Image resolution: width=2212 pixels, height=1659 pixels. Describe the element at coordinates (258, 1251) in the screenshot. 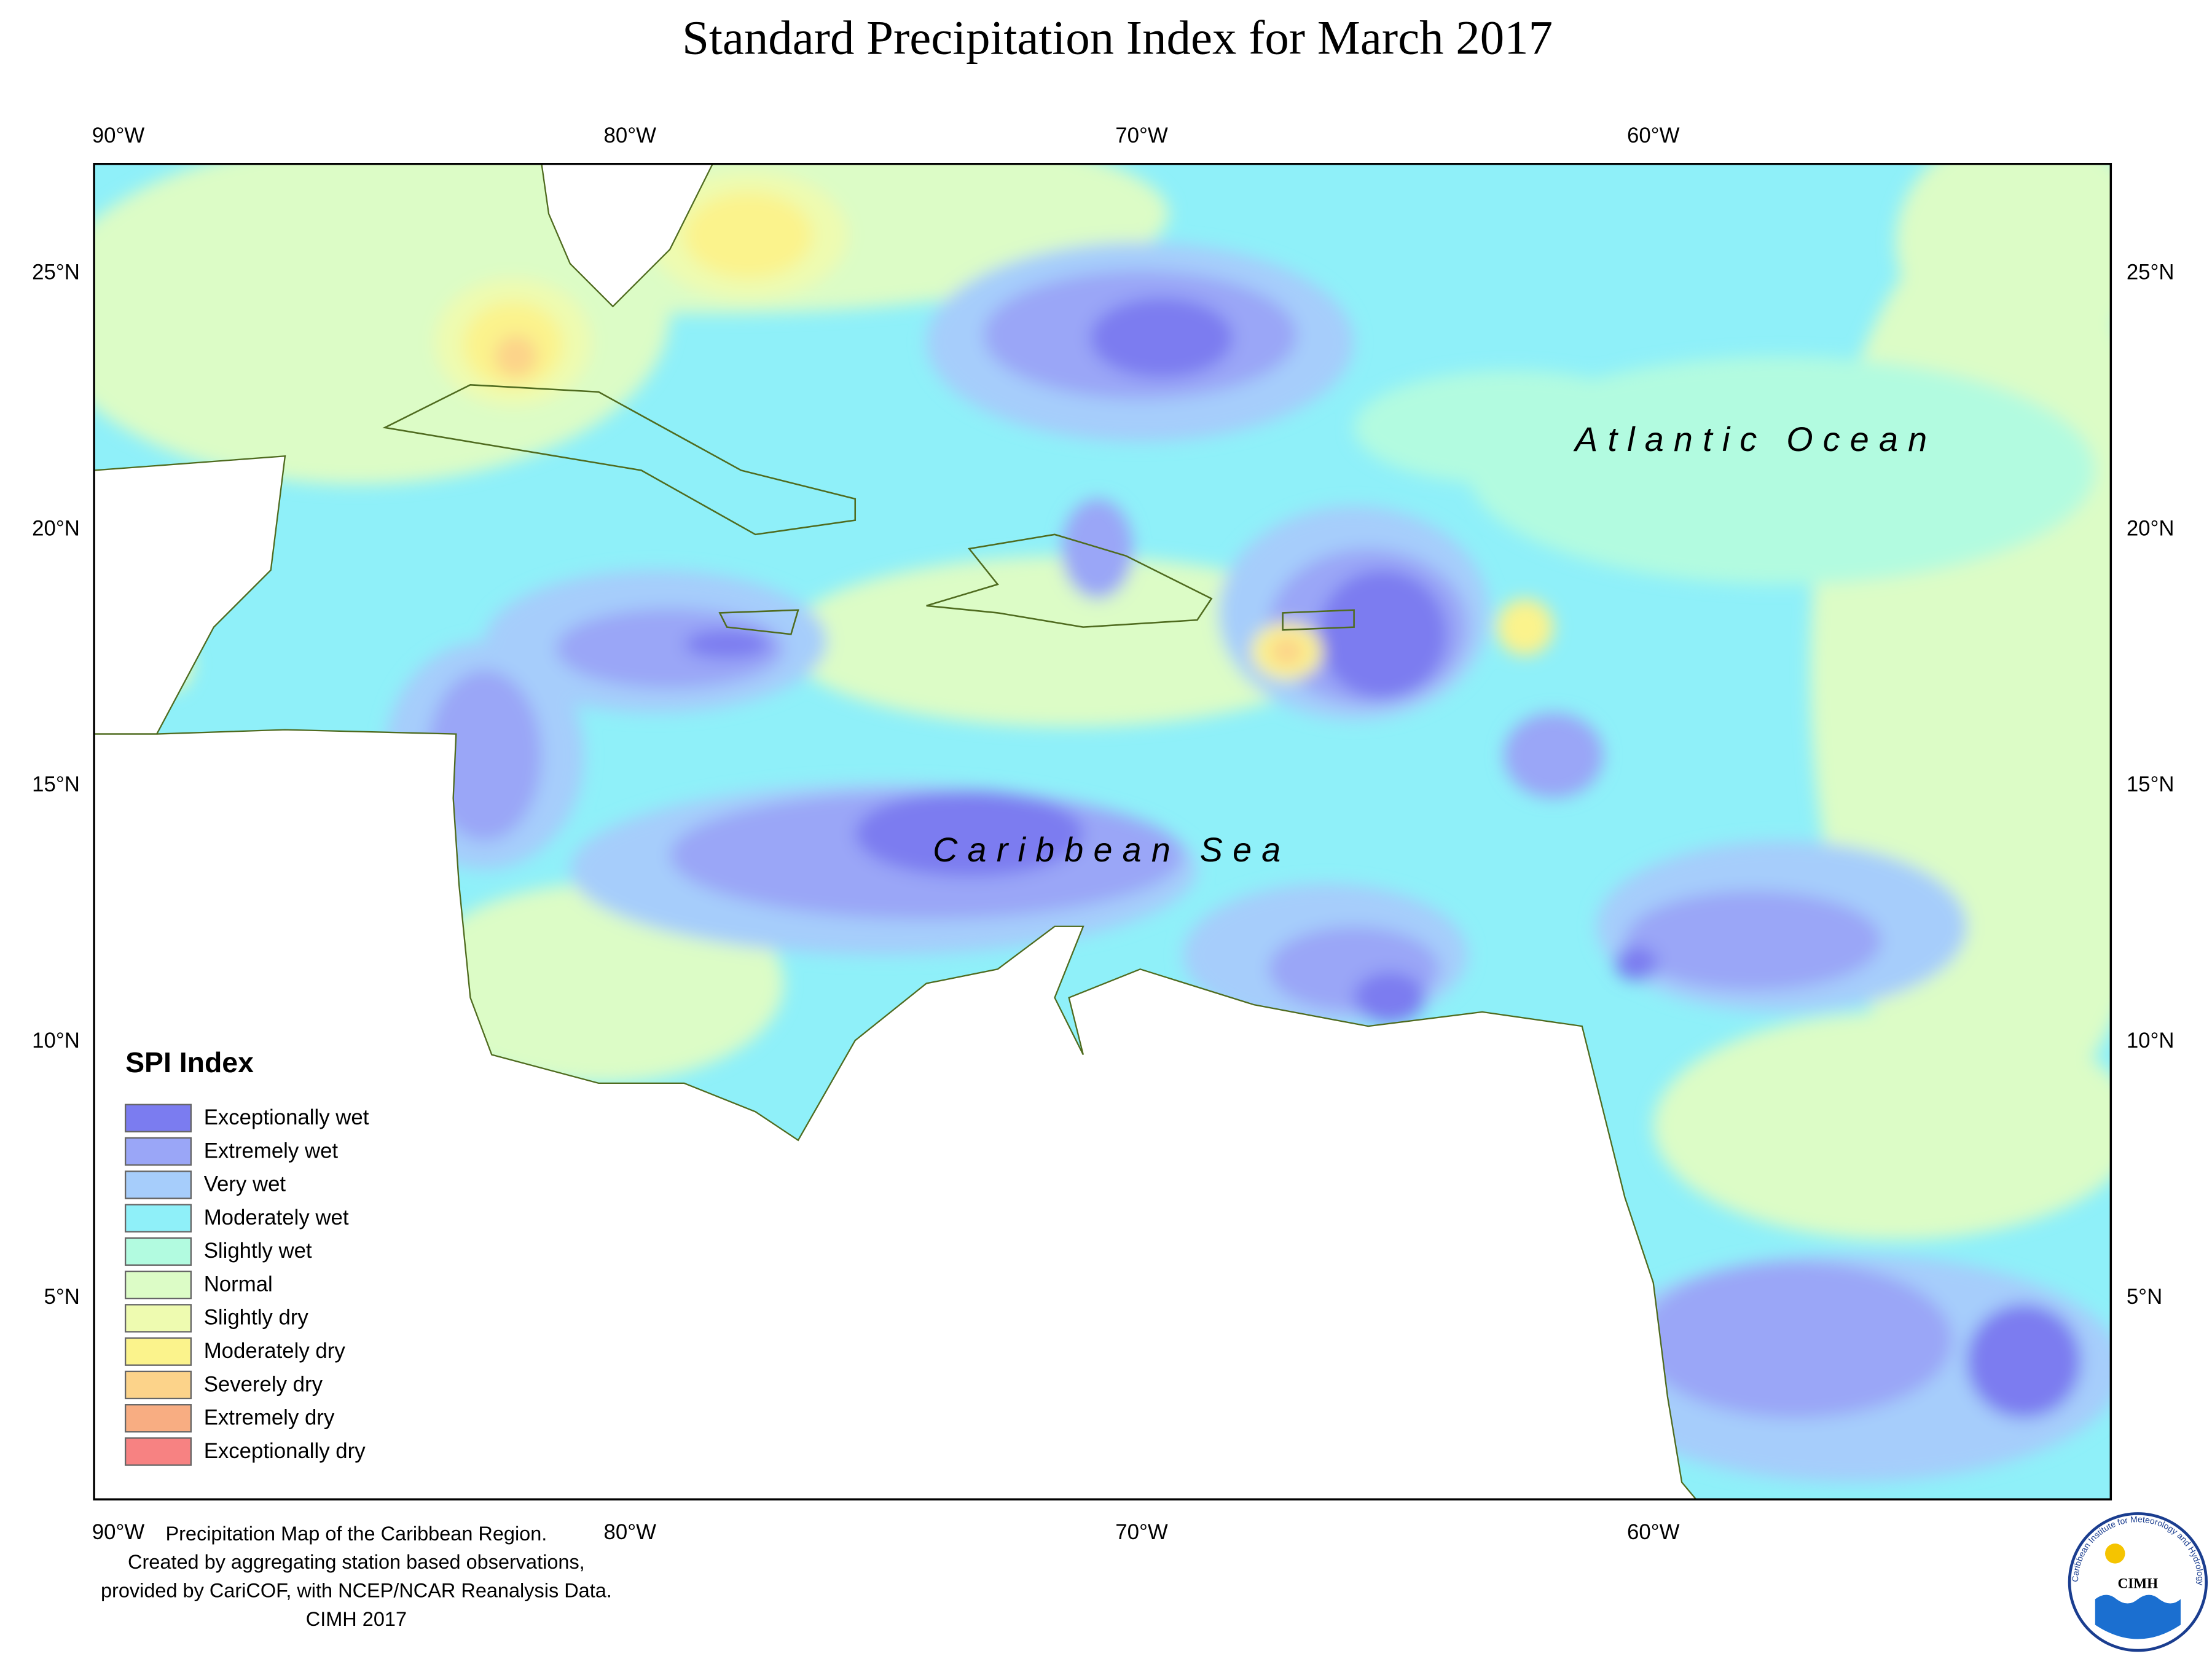

I see `legend-label: Slightly wet` at that location.